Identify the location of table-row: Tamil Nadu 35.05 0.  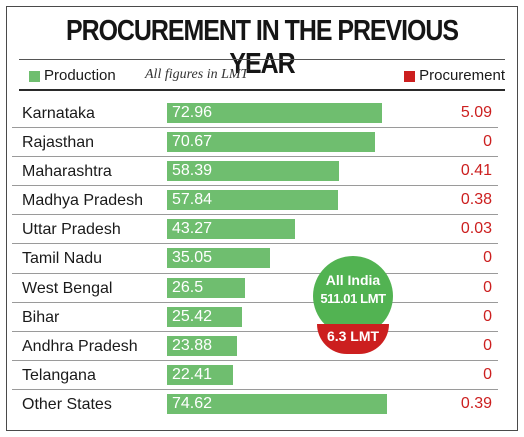
(255, 259).